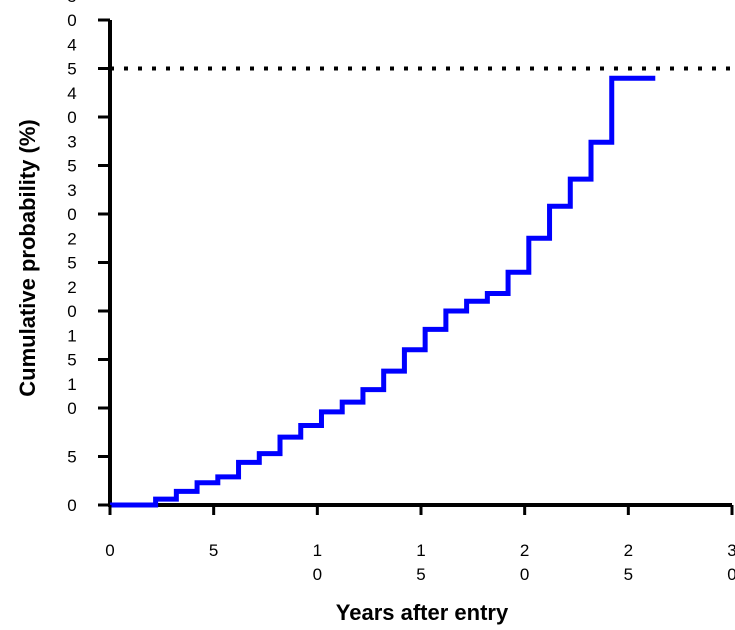 The width and height of the screenshot is (735, 630). What do you see at coordinates (731, 550) in the screenshot?
I see `x-tick-label: 3` at bounding box center [731, 550].